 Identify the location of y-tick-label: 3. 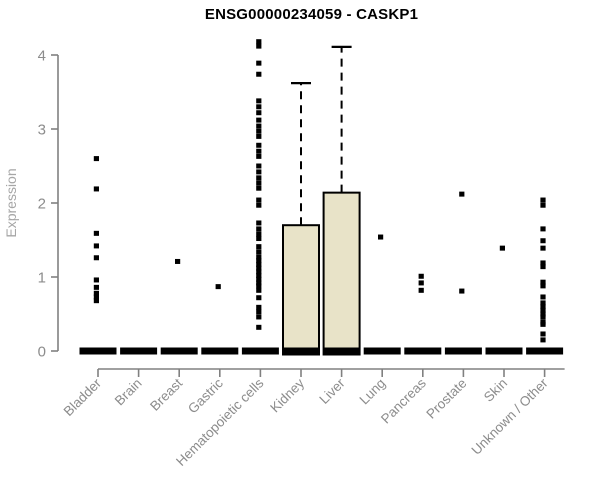
(42, 129).